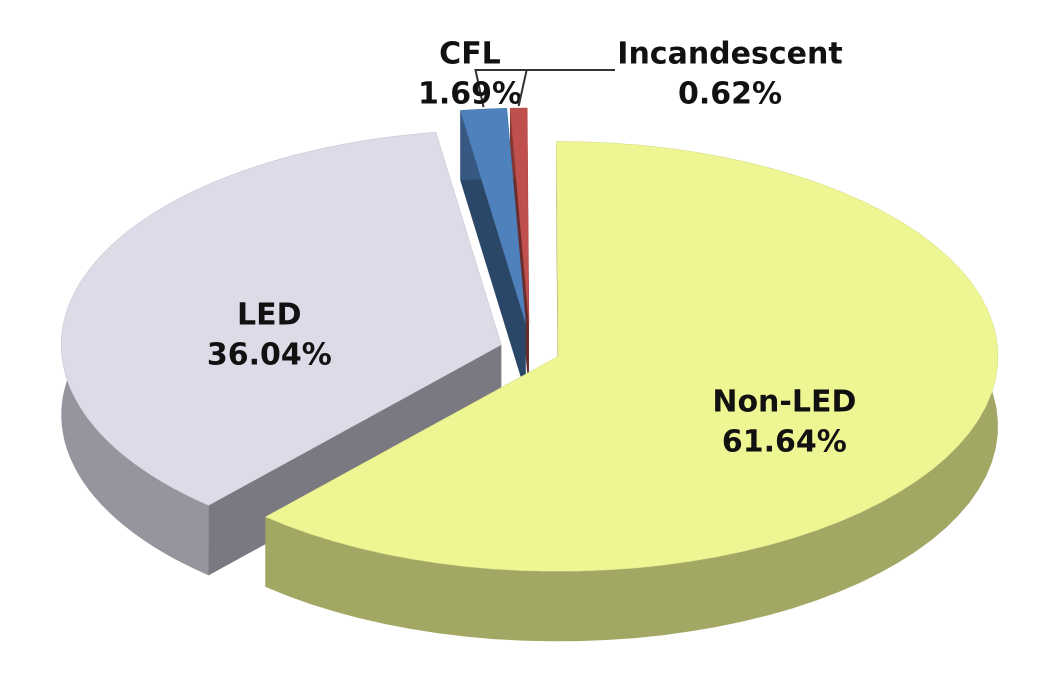 This screenshot has width=1043, height=677. I want to click on slice-label: LED, so click(269, 315).